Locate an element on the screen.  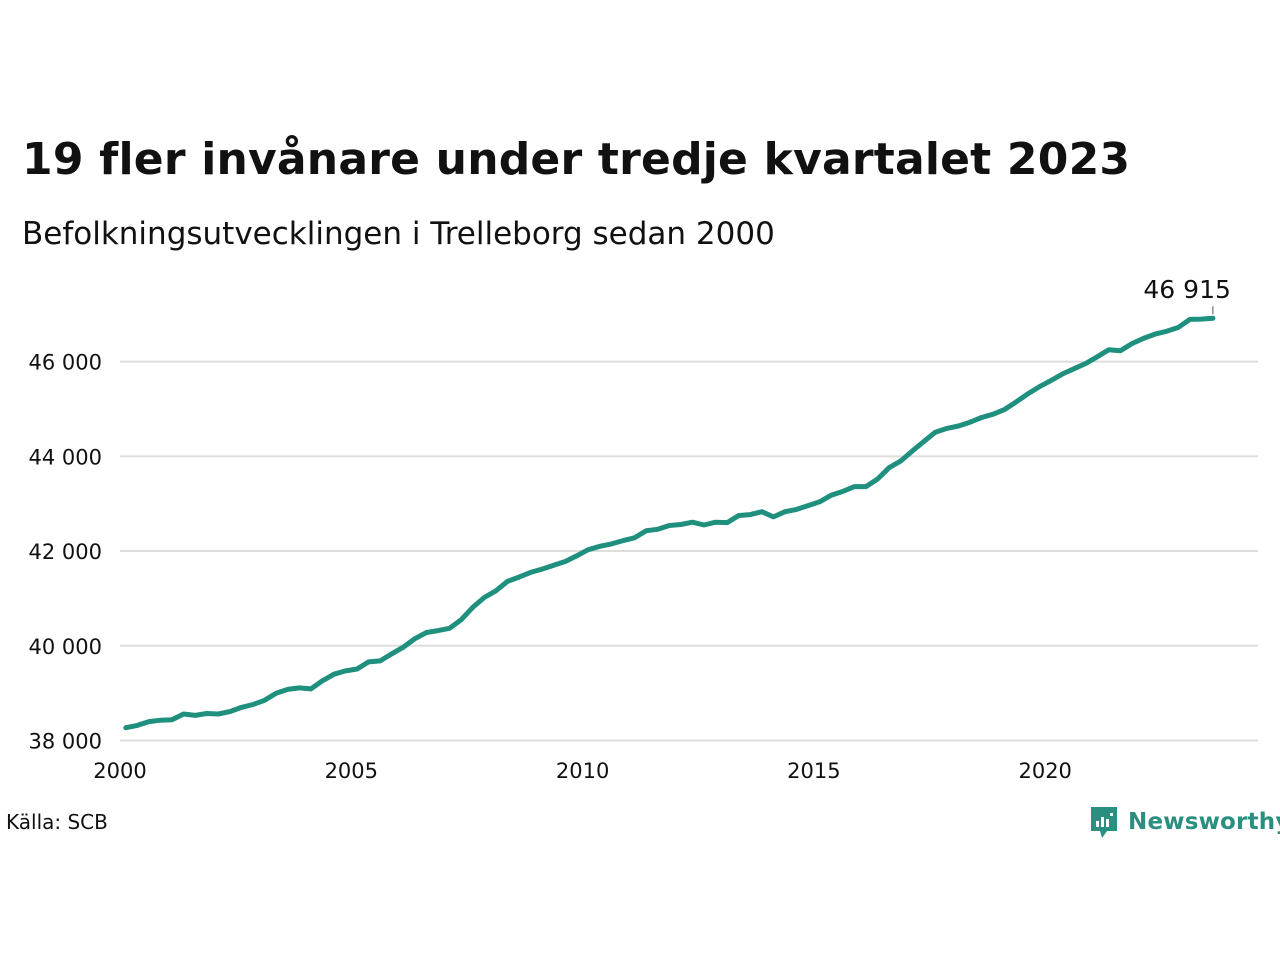
y-tick-label: 46 000 is located at coordinates (65, 363).